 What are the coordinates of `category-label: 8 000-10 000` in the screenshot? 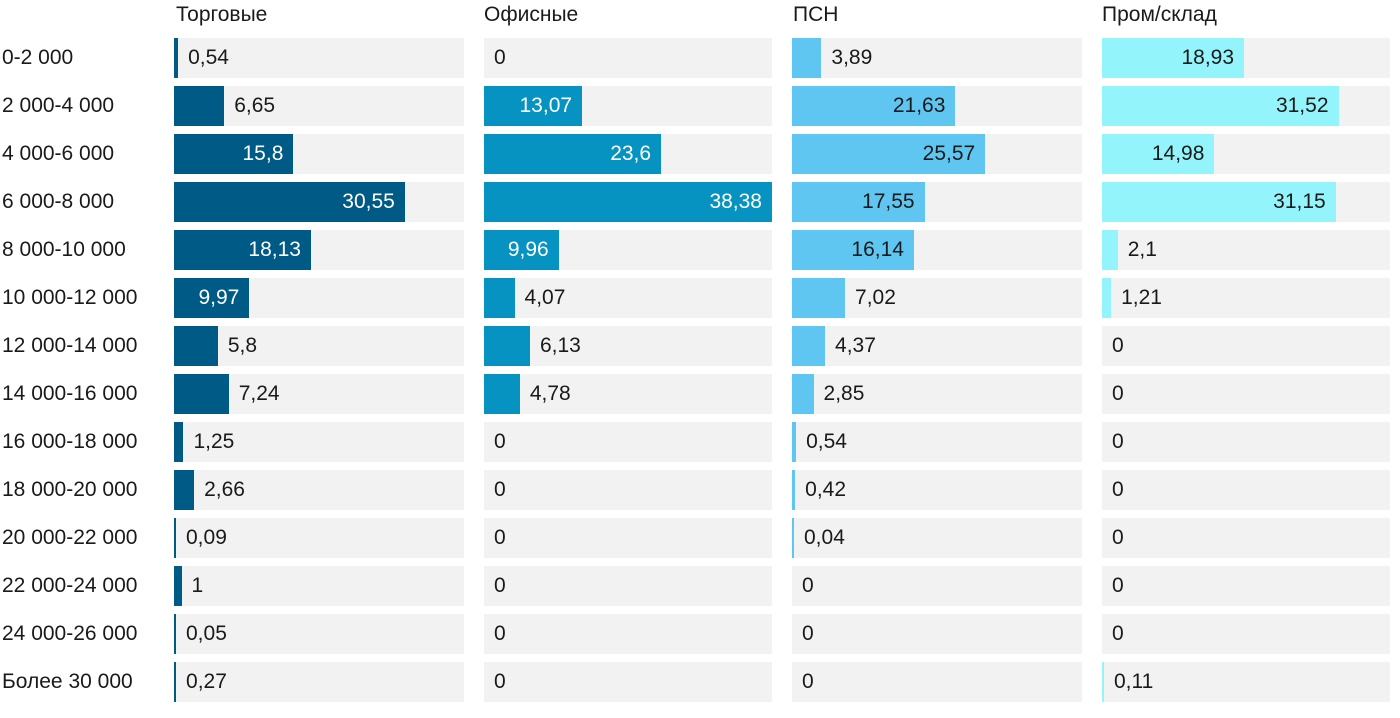 It's located at (64, 249).